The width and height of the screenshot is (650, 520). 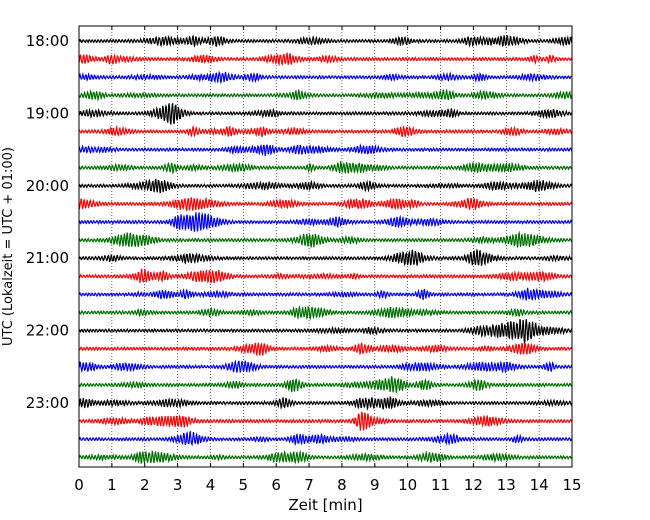 What do you see at coordinates (309, 485) in the screenshot?
I see `x-tick-label: 7` at bounding box center [309, 485].